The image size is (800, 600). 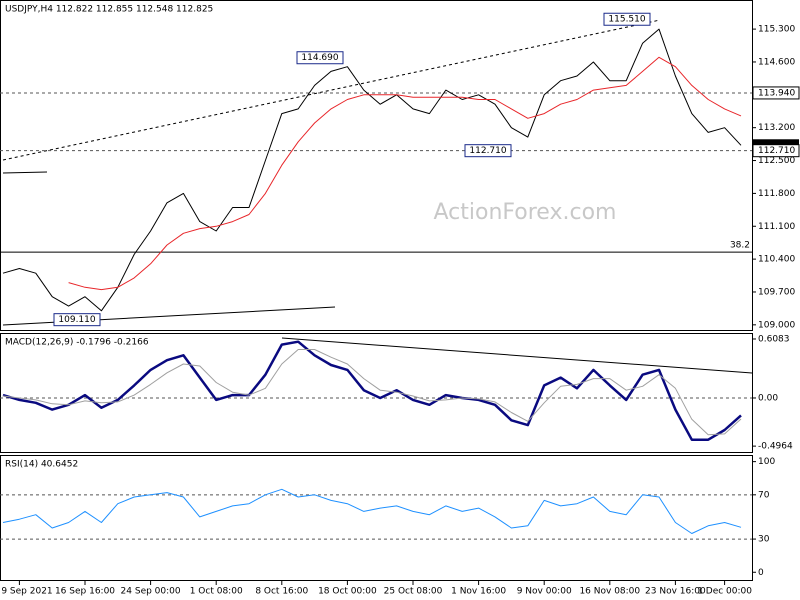 What do you see at coordinates (764, 540) in the screenshot?
I see `y-tick-label: 30` at bounding box center [764, 540].